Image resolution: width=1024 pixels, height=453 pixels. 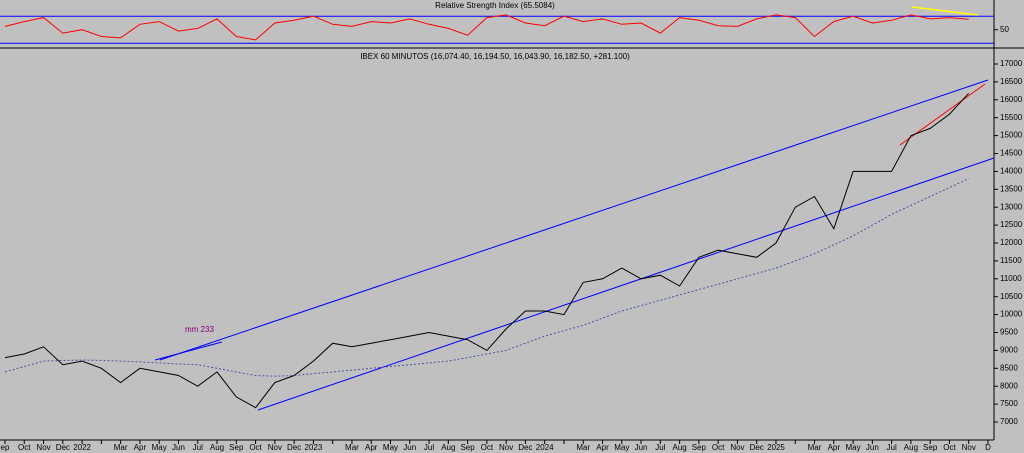 I want to click on y-tick-label: 15000, so click(x=1011, y=135).